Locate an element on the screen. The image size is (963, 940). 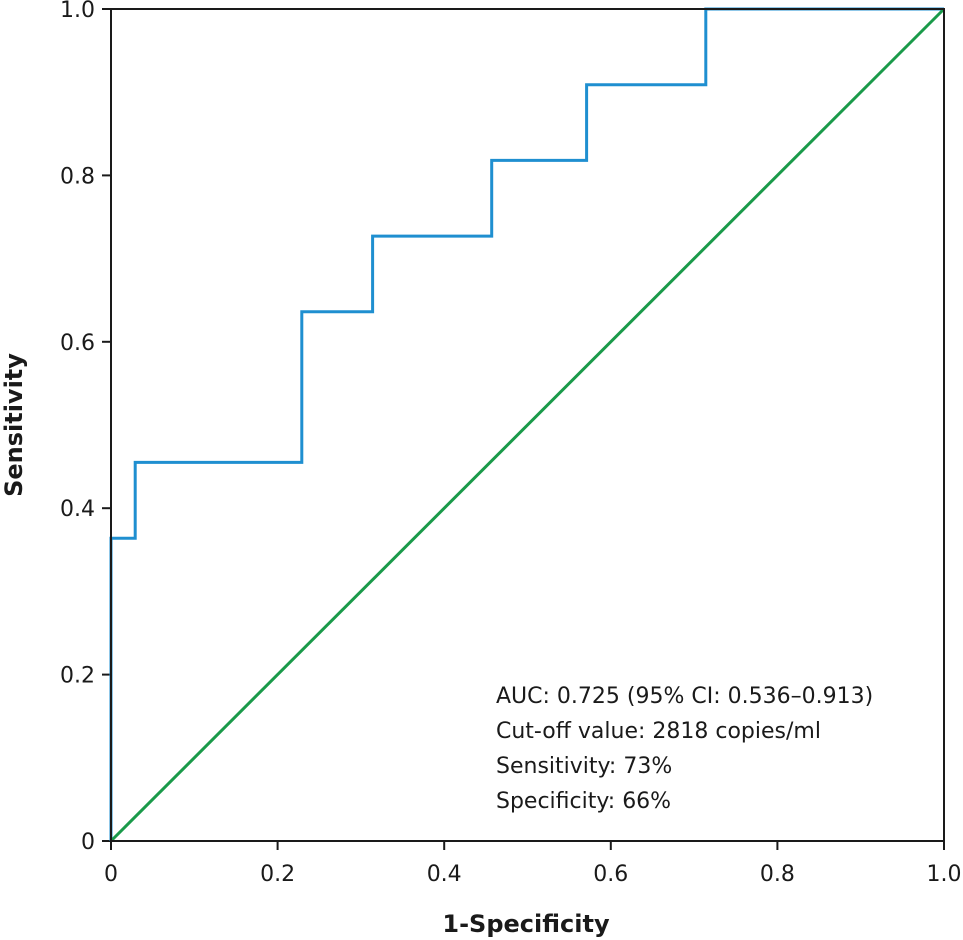
y-axis-title: Sensitivity is located at coordinates (14, 425).